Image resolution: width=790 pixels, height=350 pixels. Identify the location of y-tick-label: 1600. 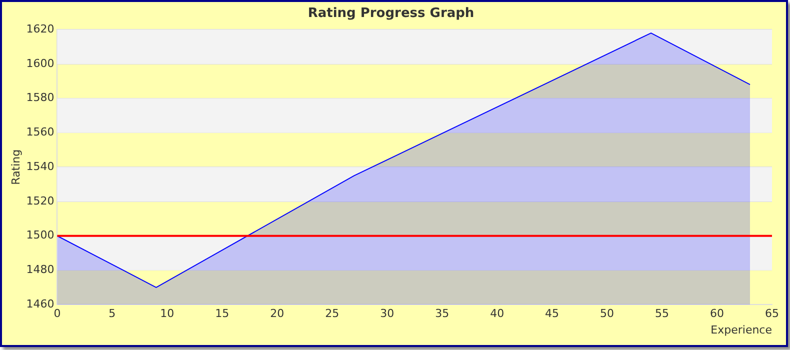
(40, 63).